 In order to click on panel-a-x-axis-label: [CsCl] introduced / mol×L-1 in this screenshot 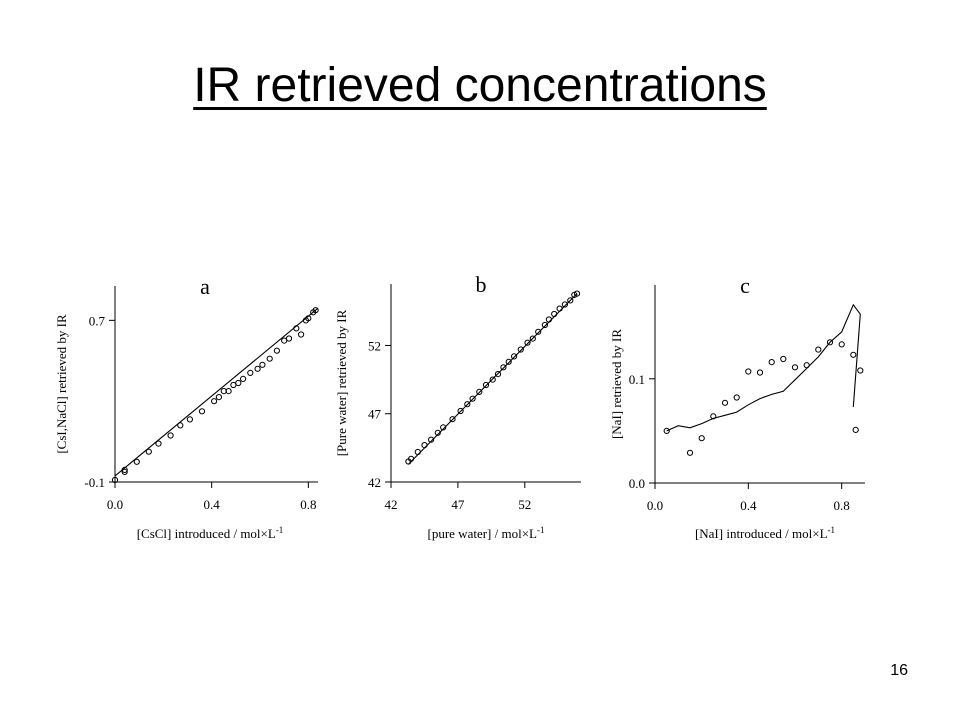, I will do `click(210, 533)`.